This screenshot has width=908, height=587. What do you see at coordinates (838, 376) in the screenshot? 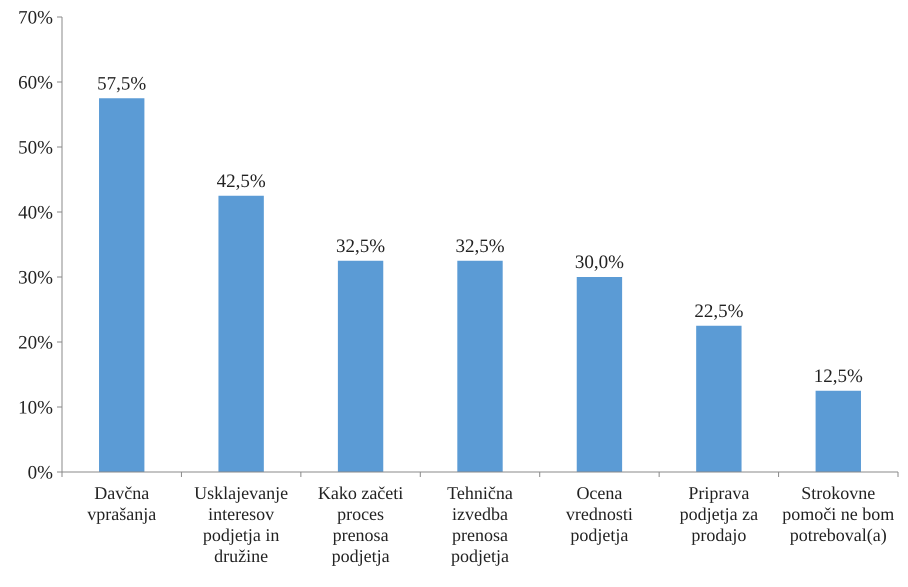
I see `data-label: 12,5%` at bounding box center [838, 376].